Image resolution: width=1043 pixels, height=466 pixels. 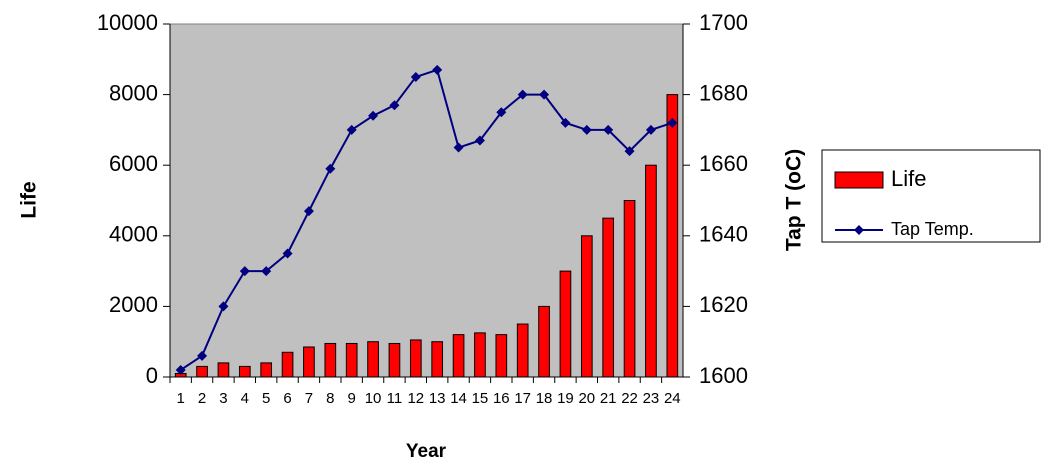 I want to click on y2-axis-title: Tap T (oC), so click(x=794, y=200).